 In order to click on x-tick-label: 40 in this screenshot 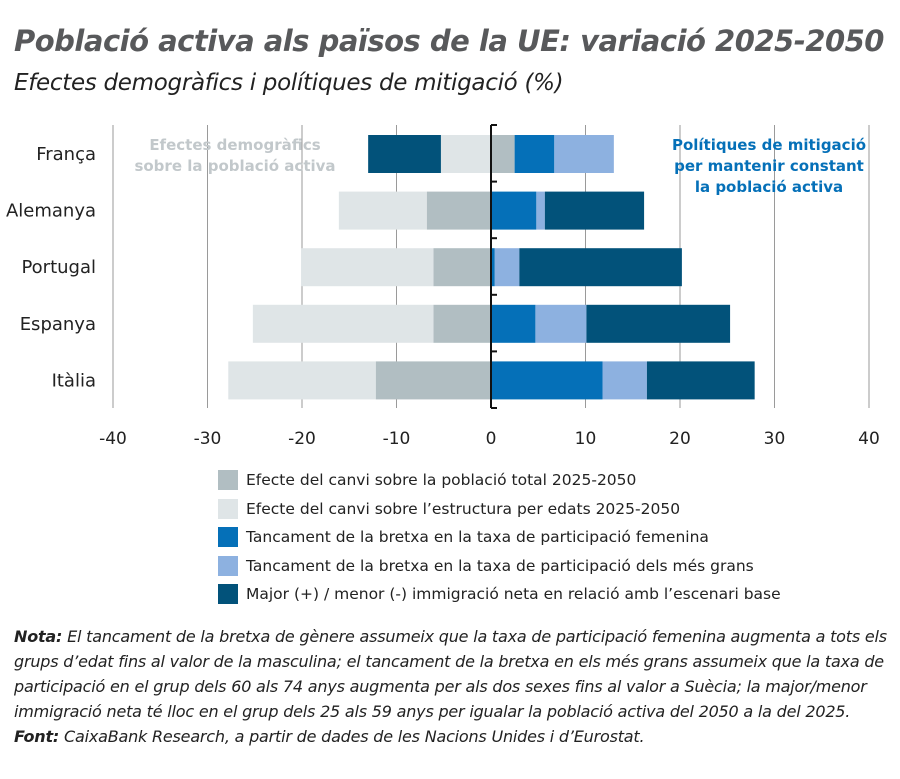, I will do `click(869, 439)`.